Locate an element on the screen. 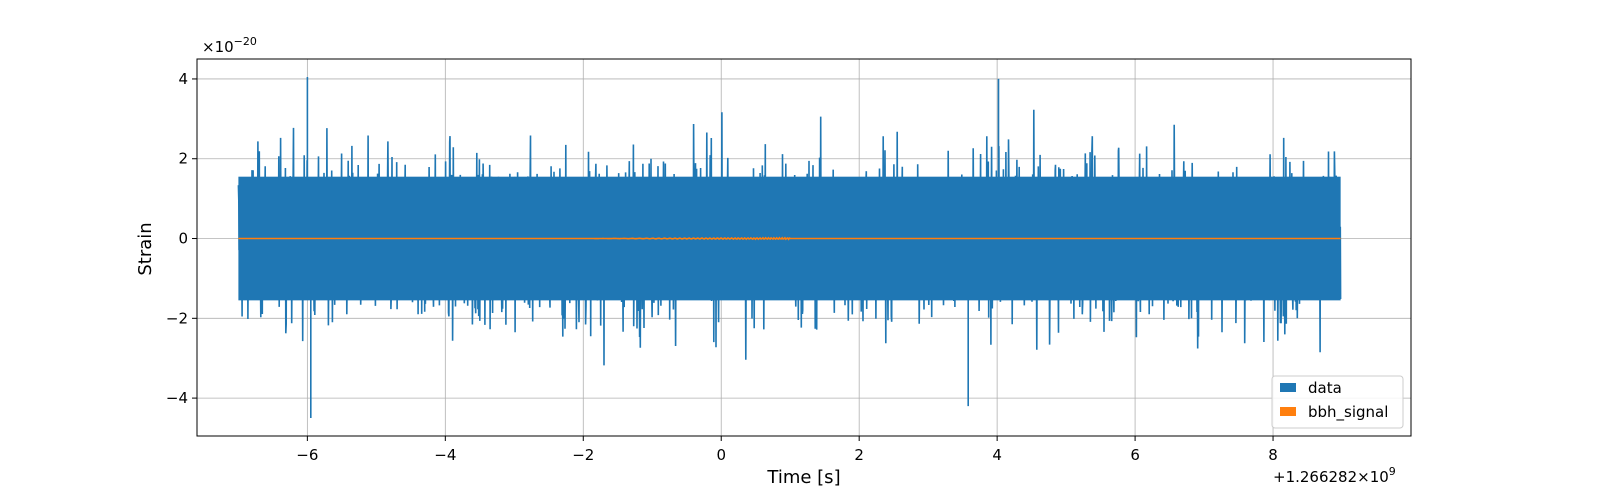  x-offset-base: +1.266282×10 is located at coordinates (1331, 477).